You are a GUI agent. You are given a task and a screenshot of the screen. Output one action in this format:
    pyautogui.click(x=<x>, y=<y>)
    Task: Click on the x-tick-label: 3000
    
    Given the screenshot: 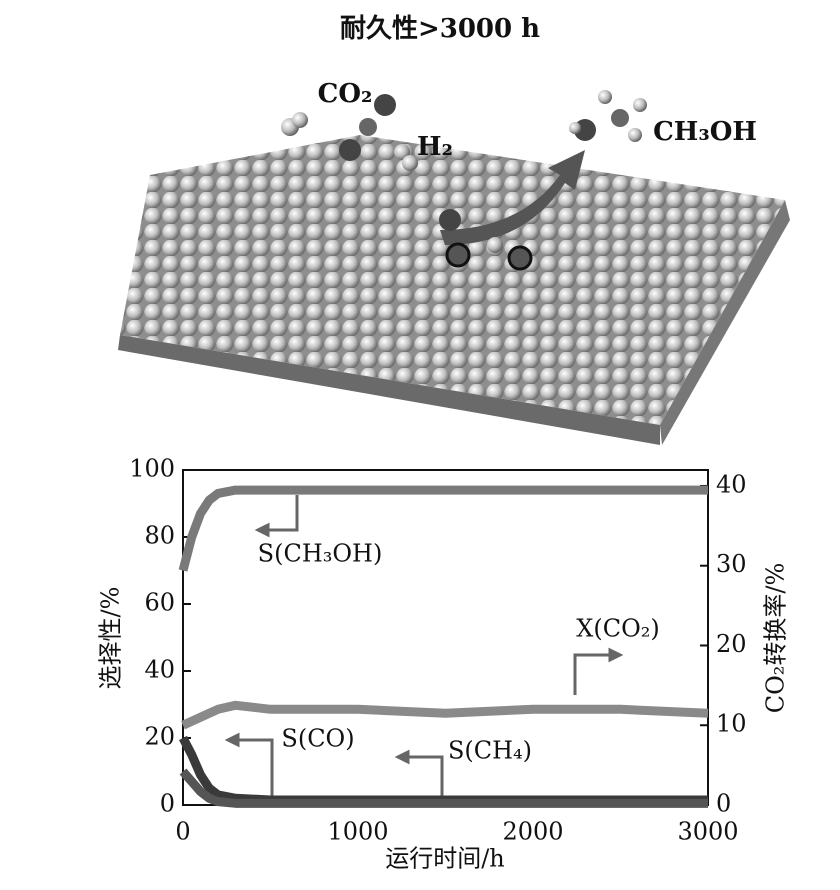 What is the action you would take?
    pyautogui.click(x=707, y=832)
    